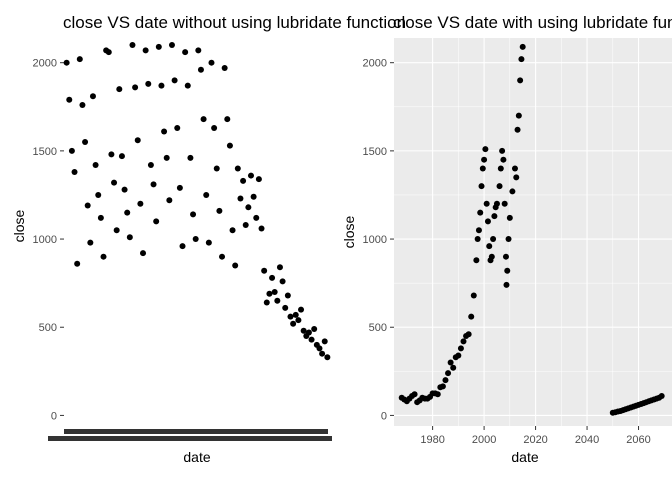 The image size is (672, 480). What do you see at coordinates (45, 64) in the screenshot?
I see `left-y-tick-label: 2000` at bounding box center [45, 64].